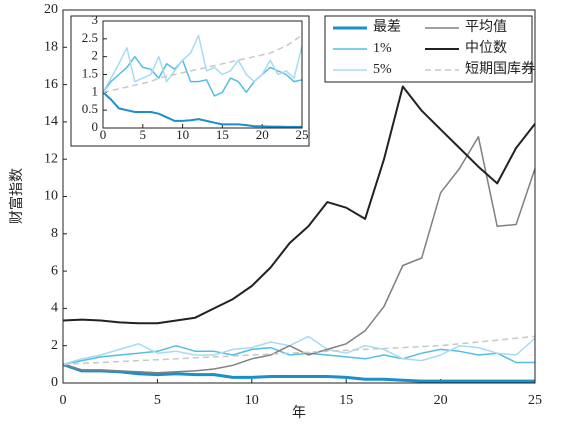  I want to click on legend-label: 平均值, so click(486, 27).